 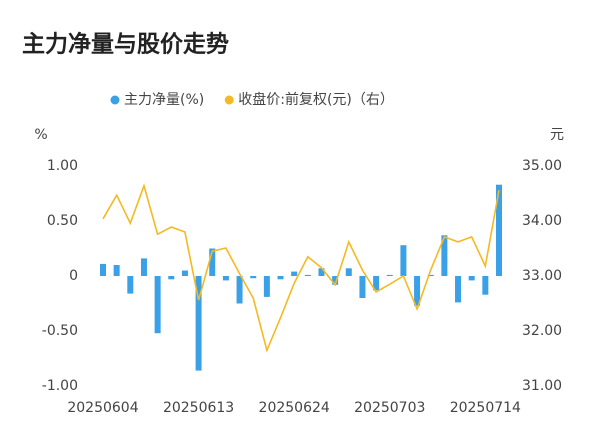 I want to click on legend-label: 主力净量(%), so click(x=164, y=100).